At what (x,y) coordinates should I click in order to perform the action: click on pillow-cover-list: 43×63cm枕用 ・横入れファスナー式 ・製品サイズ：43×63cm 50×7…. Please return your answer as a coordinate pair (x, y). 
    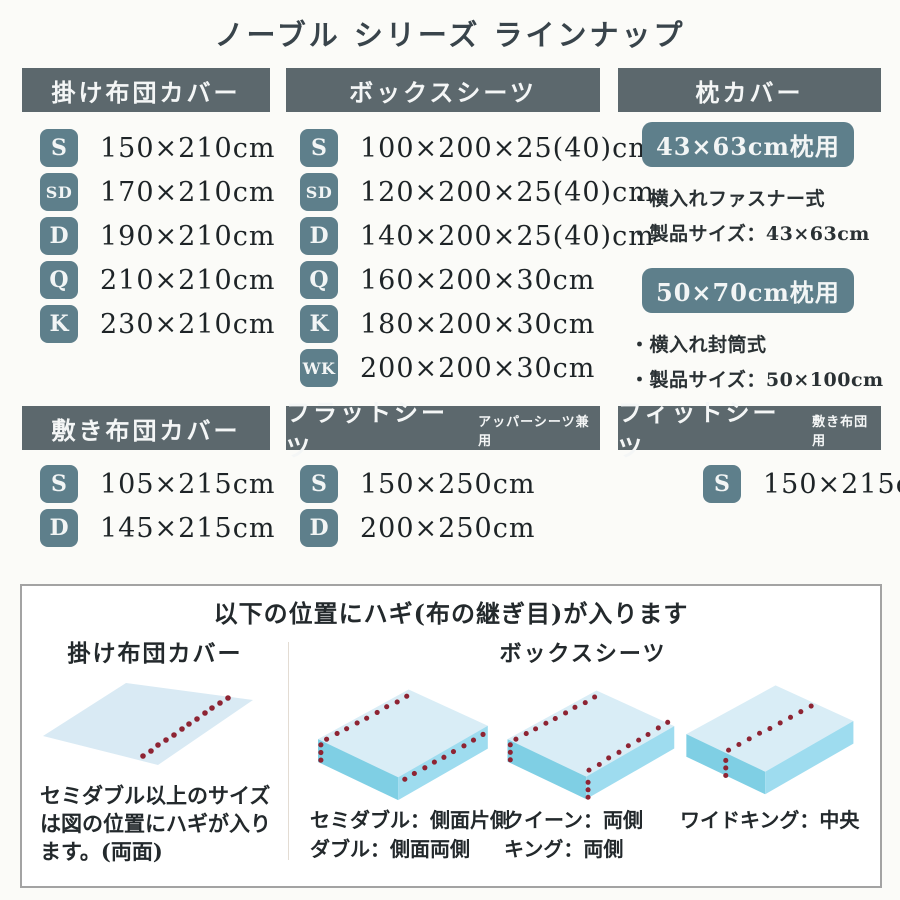
    Looking at the image, I should click on (757, 268).